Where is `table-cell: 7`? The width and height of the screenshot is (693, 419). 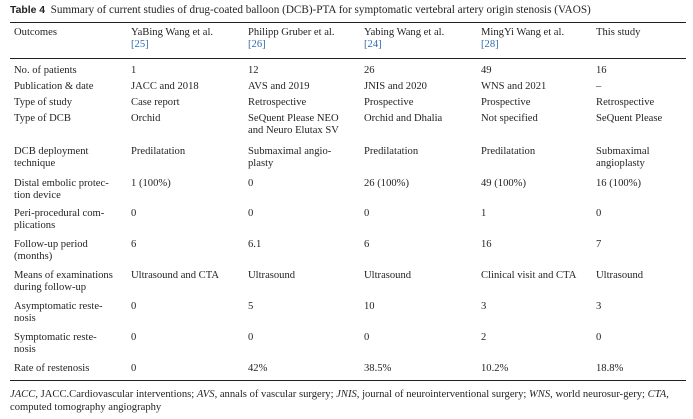
table-cell: 7 is located at coordinates (599, 244).